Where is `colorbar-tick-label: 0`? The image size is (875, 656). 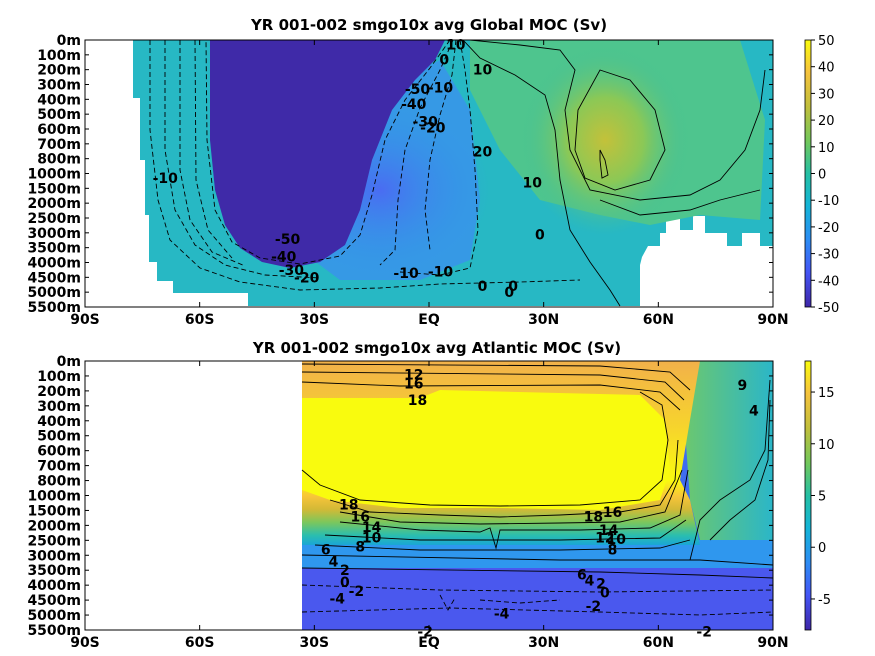 colorbar-tick-label: 0 is located at coordinates (822, 175).